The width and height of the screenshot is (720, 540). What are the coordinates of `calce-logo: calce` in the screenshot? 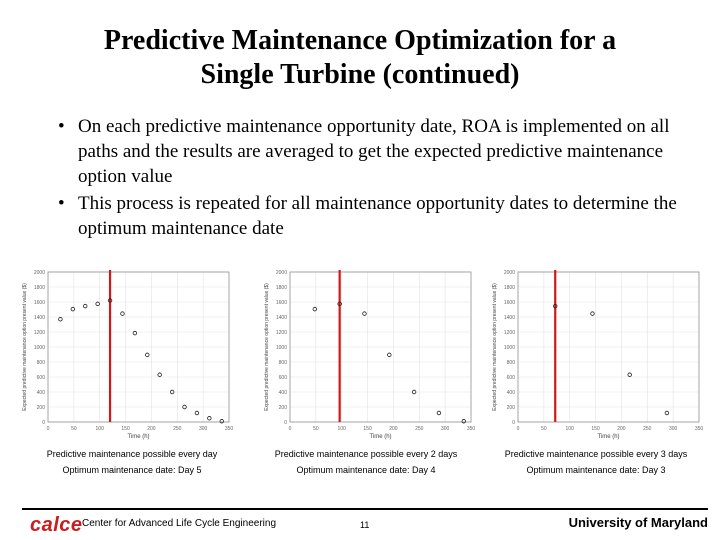 It's located at (56, 525).